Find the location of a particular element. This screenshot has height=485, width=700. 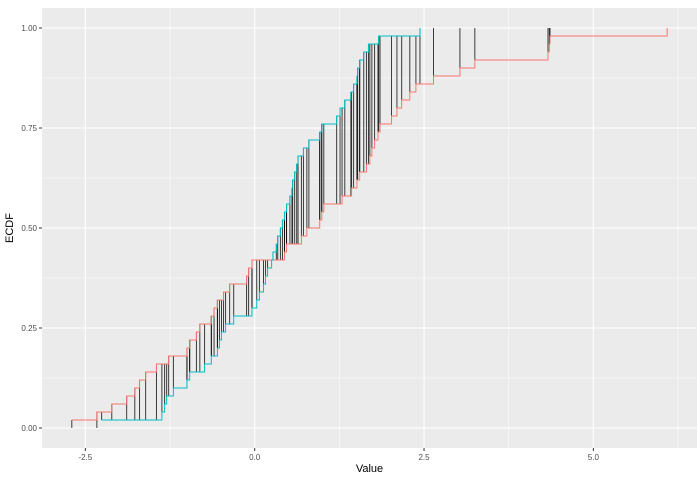

y-tick-label: 0.75 is located at coordinates (29, 128).